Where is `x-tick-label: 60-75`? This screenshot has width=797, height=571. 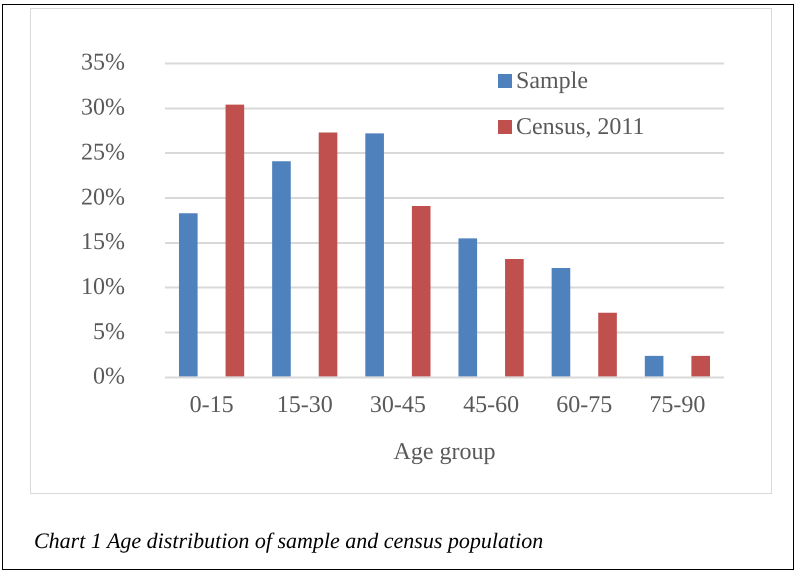 x-tick-label: 60-75 is located at coordinates (584, 405).